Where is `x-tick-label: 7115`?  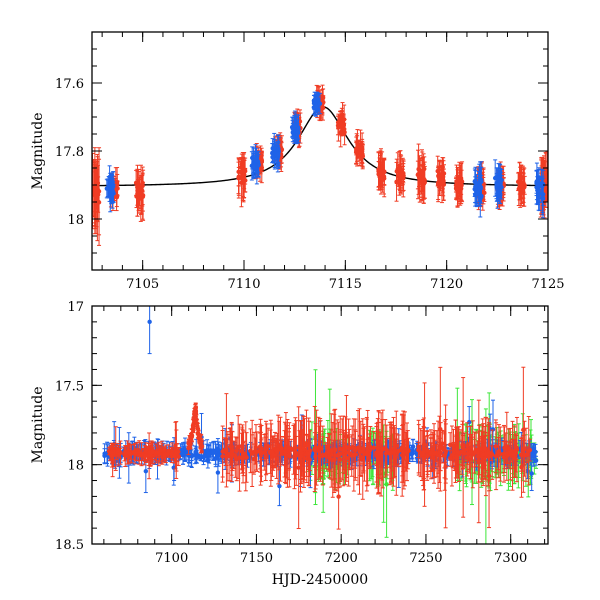
x-tick-label: 7115 is located at coordinates (345, 284).